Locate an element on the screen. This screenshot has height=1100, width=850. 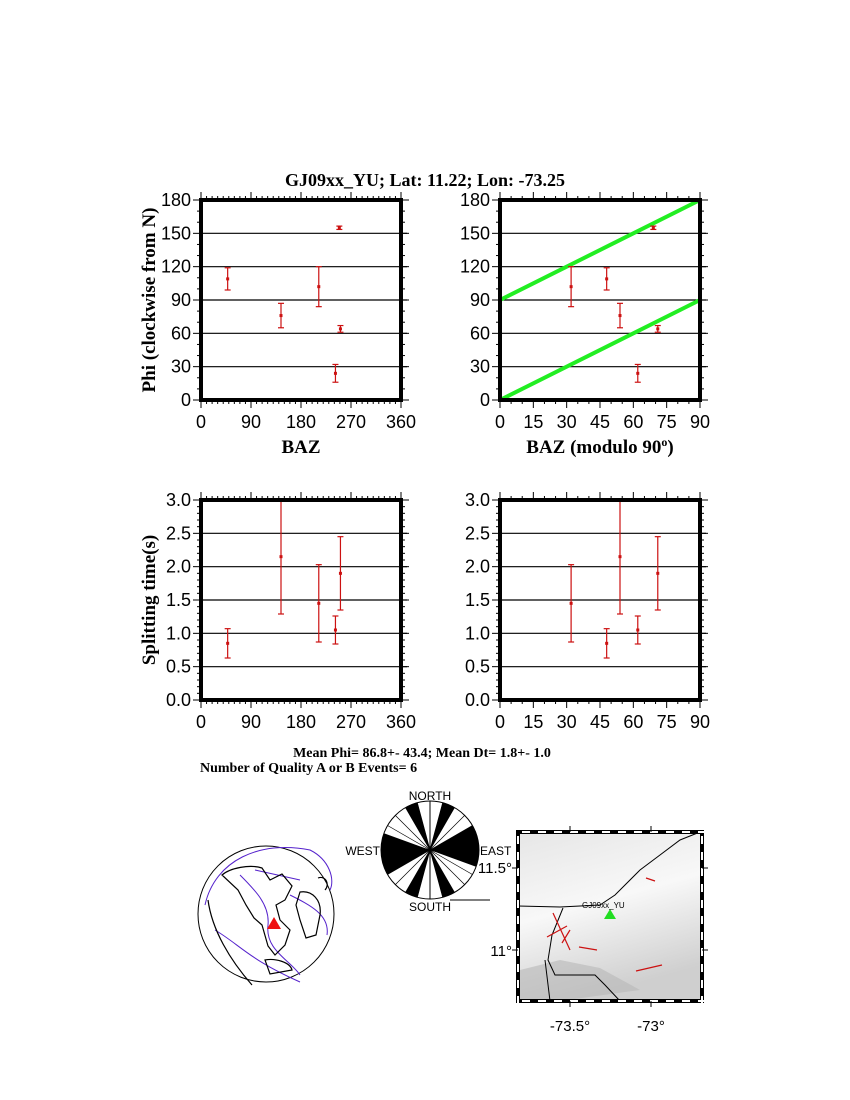
x-axis-label: BAZ (modulo 90o) is located at coordinates (599, 446).